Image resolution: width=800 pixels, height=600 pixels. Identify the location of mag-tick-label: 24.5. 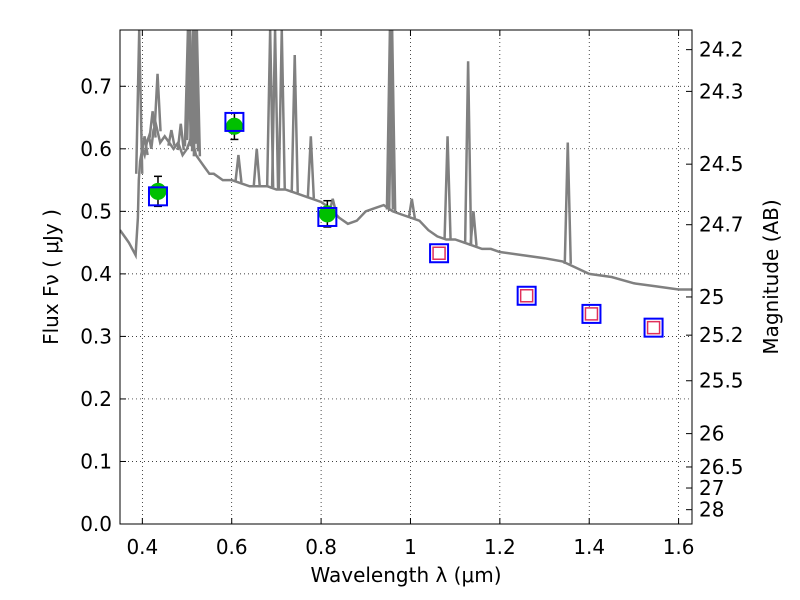
(721, 164).